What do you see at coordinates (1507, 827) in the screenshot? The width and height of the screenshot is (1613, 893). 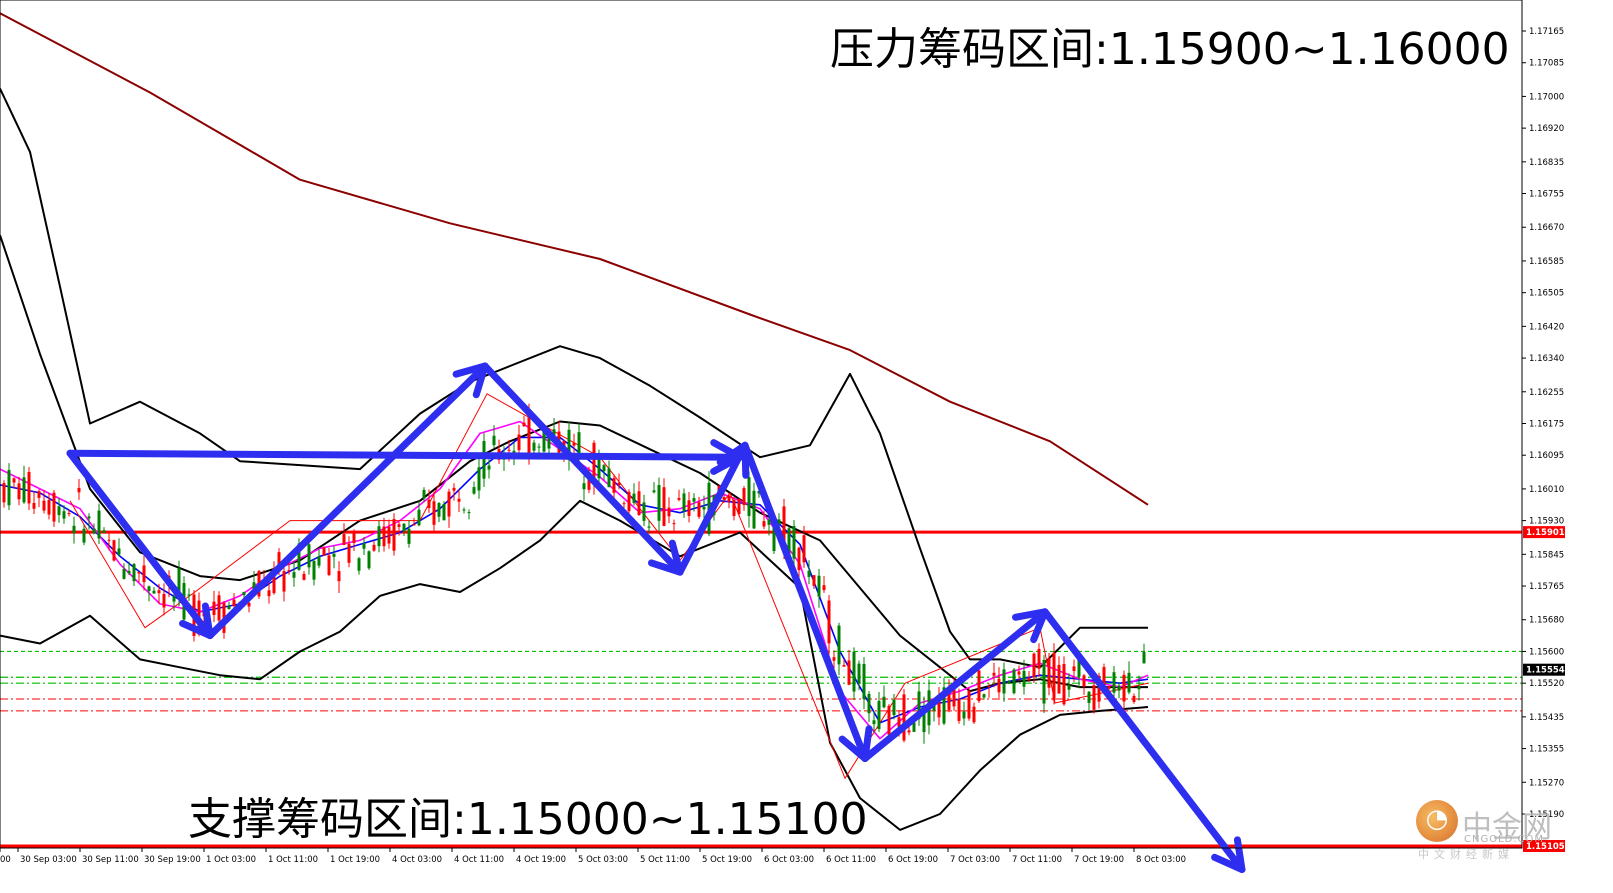 I see `logo-name: 中金网` at bounding box center [1507, 827].